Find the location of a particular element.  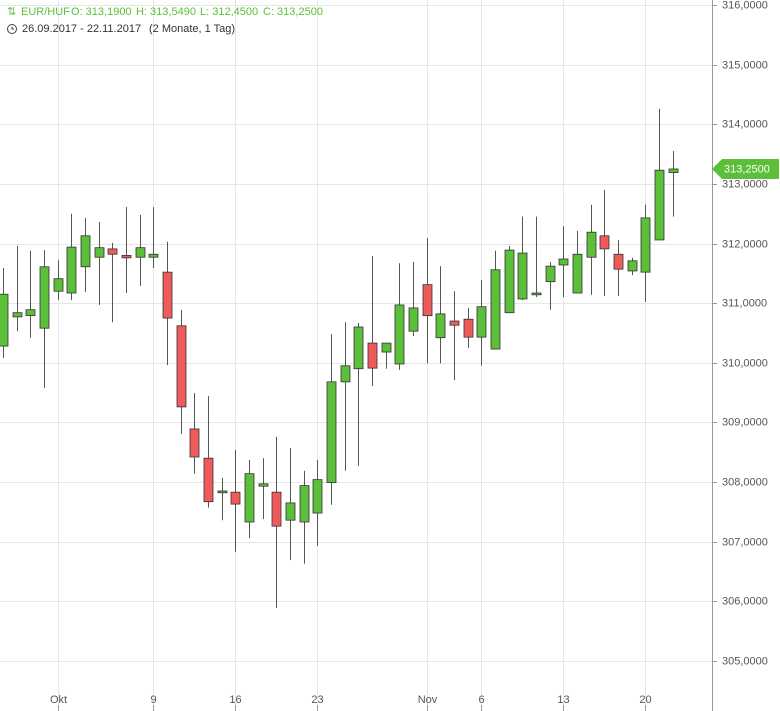

y-tick-label: 307,0000 is located at coordinates (745, 542).